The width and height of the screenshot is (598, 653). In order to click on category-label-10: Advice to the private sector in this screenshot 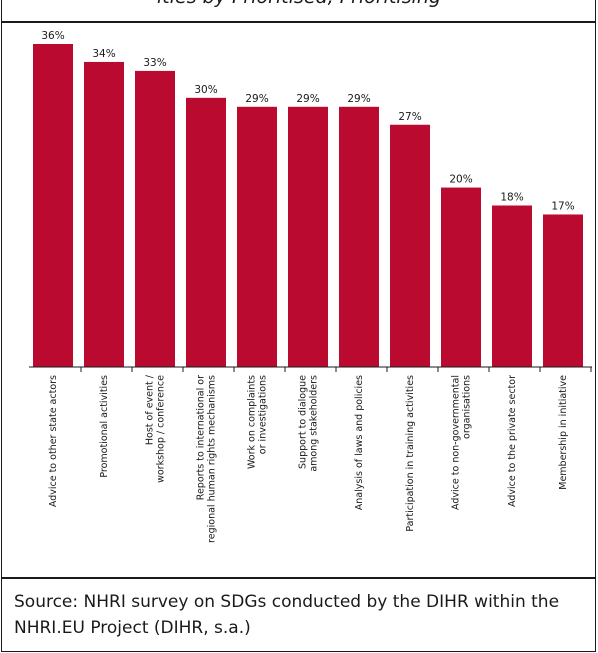, I will do `click(512, 441)`.